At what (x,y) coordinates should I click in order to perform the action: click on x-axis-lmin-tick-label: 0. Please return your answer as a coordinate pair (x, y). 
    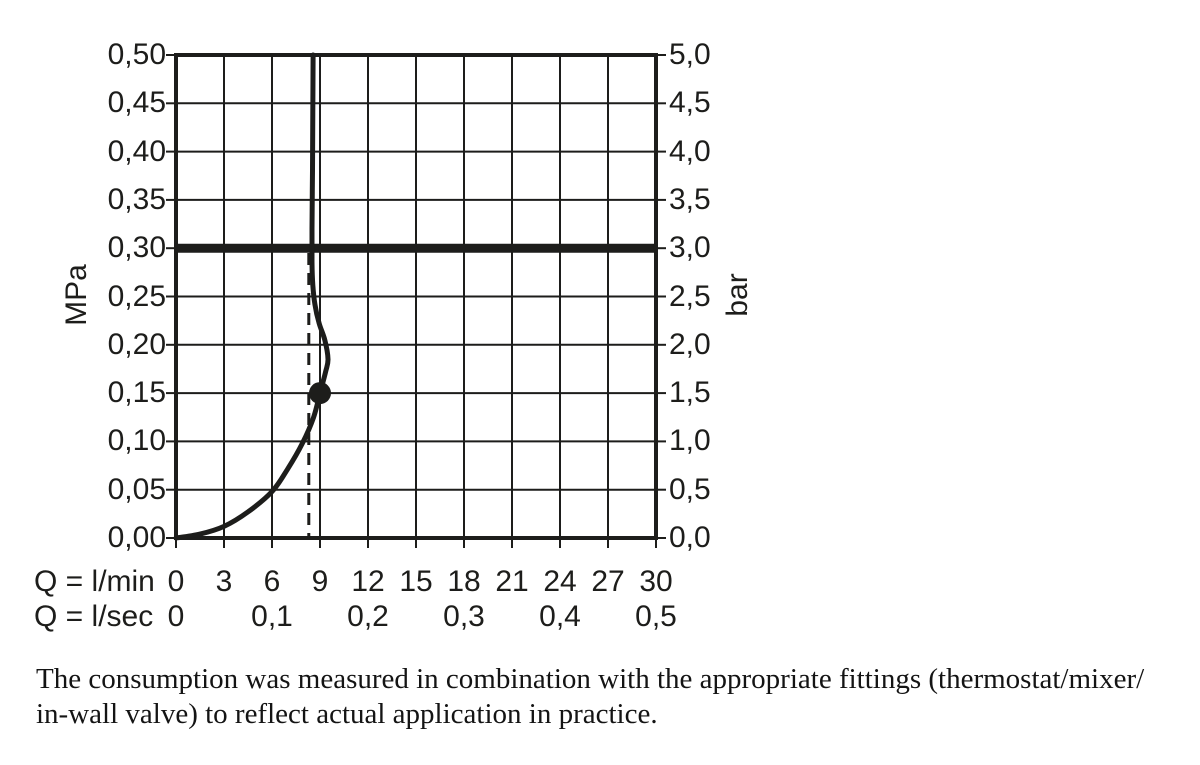
    Looking at the image, I should click on (176, 581).